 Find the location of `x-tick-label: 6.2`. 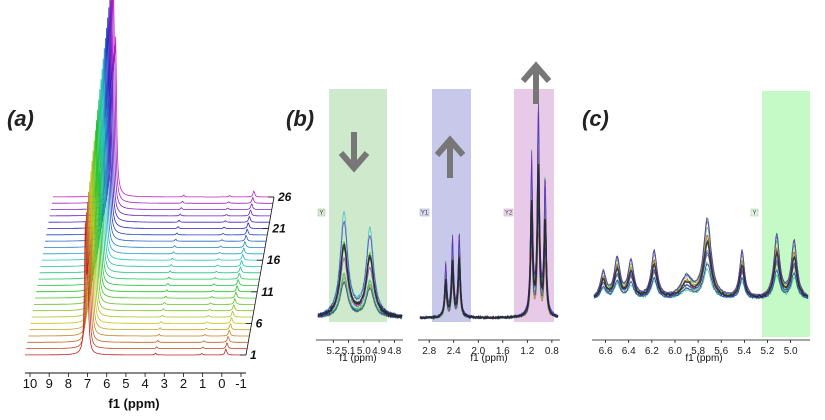

x-tick-label: 6.2 is located at coordinates (652, 351).